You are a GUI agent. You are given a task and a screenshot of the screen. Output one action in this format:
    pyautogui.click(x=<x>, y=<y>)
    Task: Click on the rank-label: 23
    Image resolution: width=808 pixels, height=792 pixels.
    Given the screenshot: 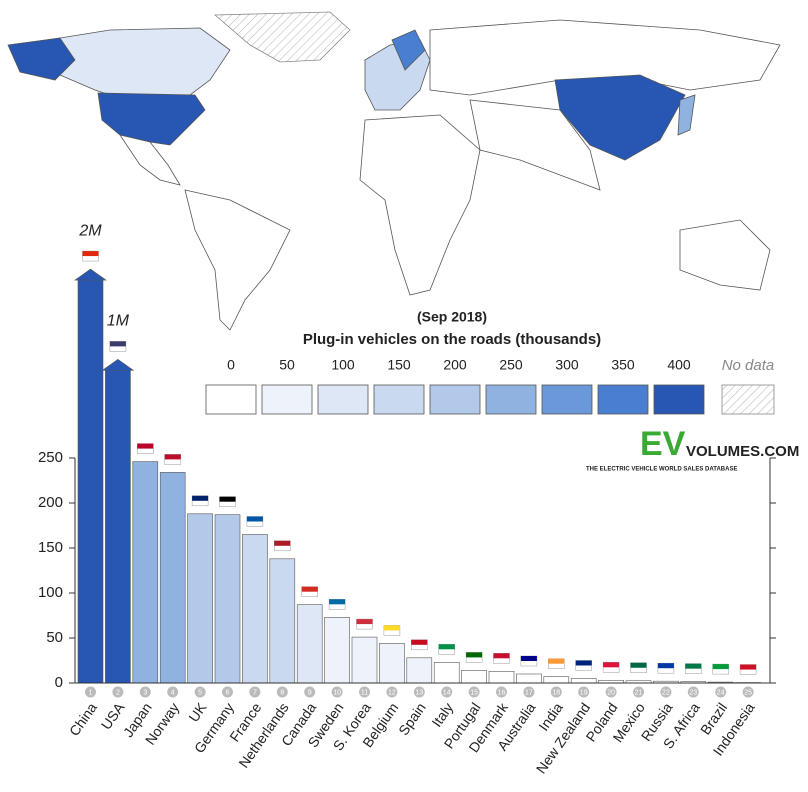 What is the action you would take?
    pyautogui.click(x=693, y=692)
    